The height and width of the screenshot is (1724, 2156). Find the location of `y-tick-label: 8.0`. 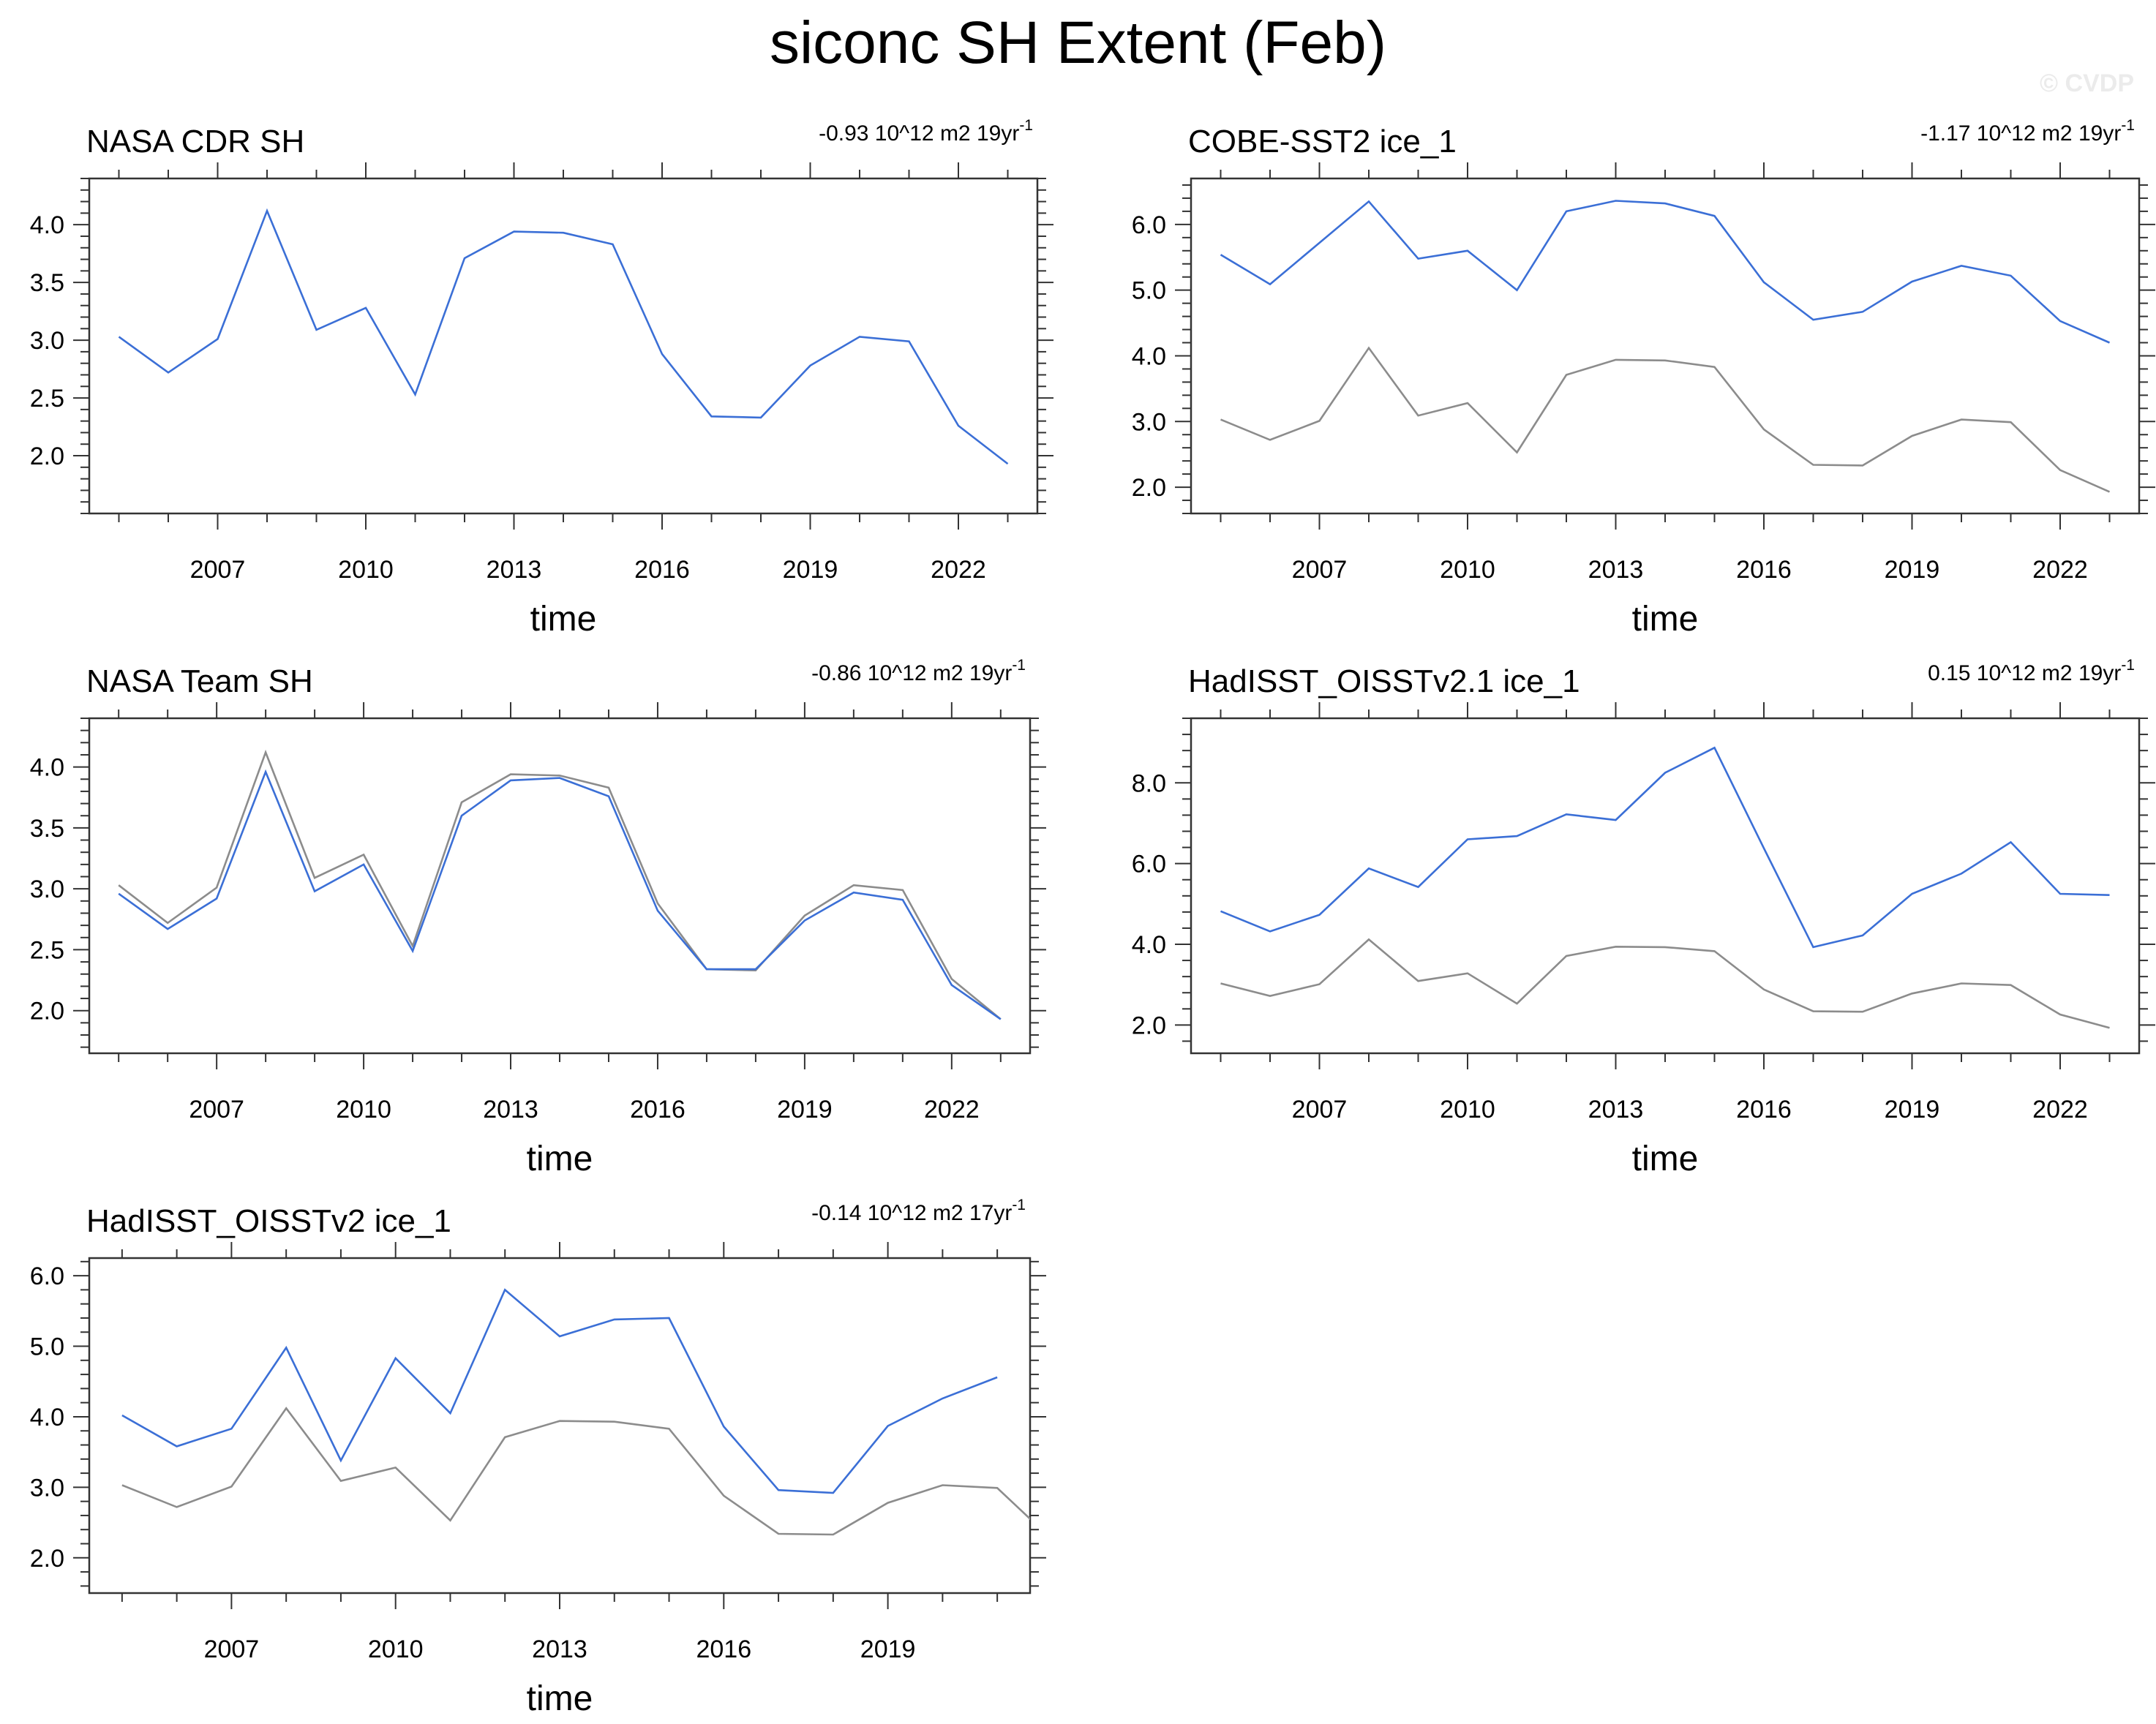

y-tick-label: 8.0 is located at coordinates (1149, 783).